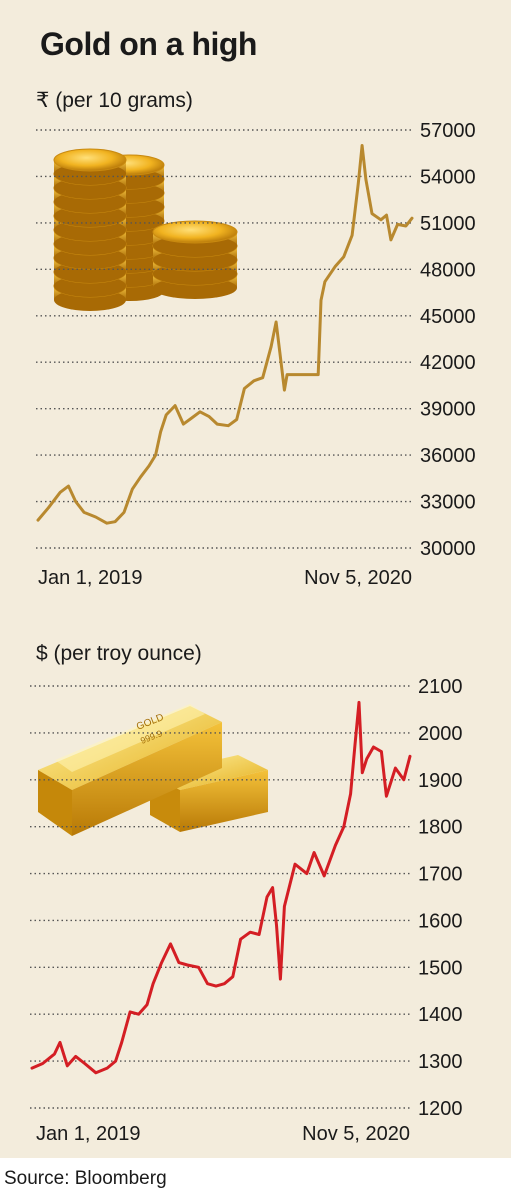  I want to click on y-tick-label: 1300, so click(440, 1062).